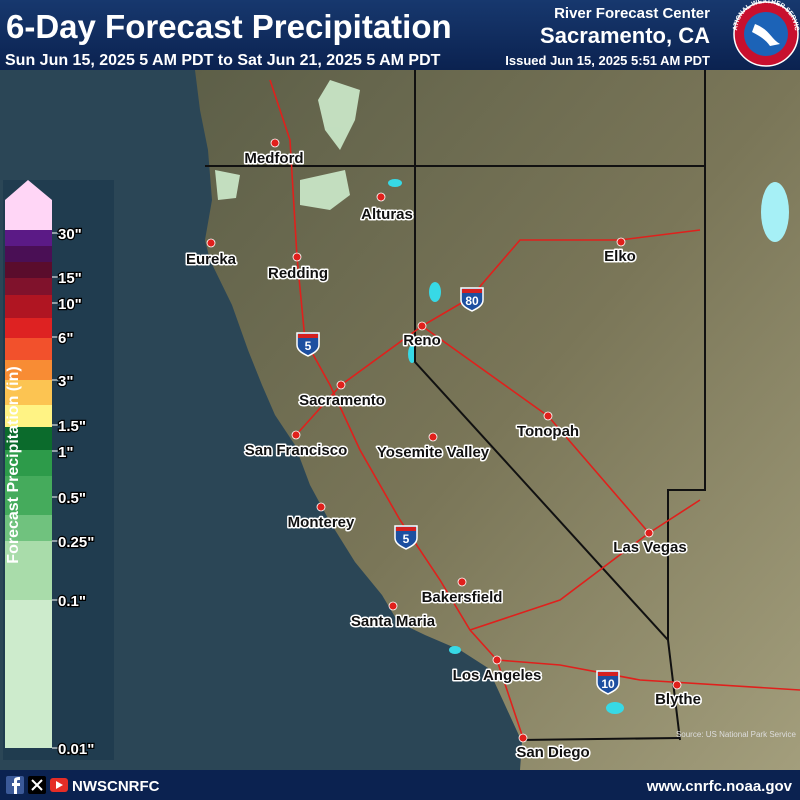 The width and height of the screenshot is (800, 800). Describe the element at coordinates (607, 60) in the screenshot. I see `issued: Issued Jun 15, 2025 5:51 AM PDT` at that location.